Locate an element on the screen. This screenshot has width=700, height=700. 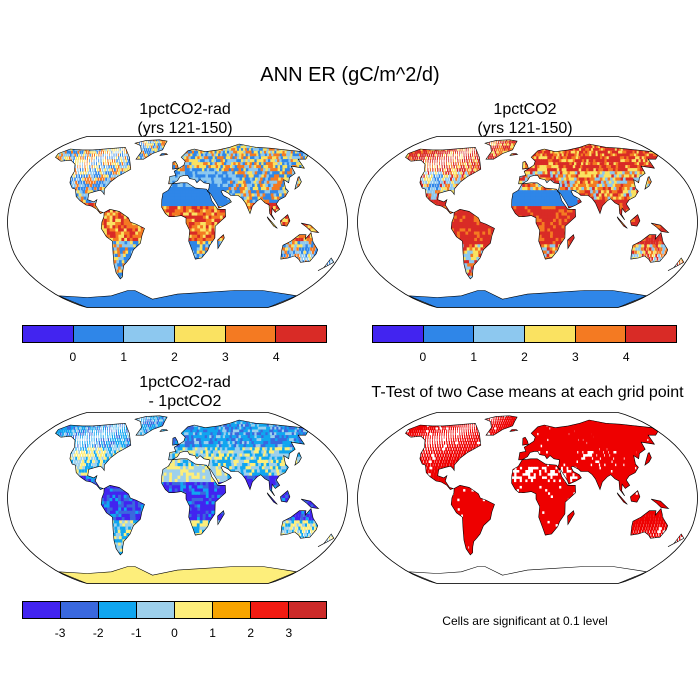
panel-title-line1: 1pctCO2 is located at coordinates (525, 109).